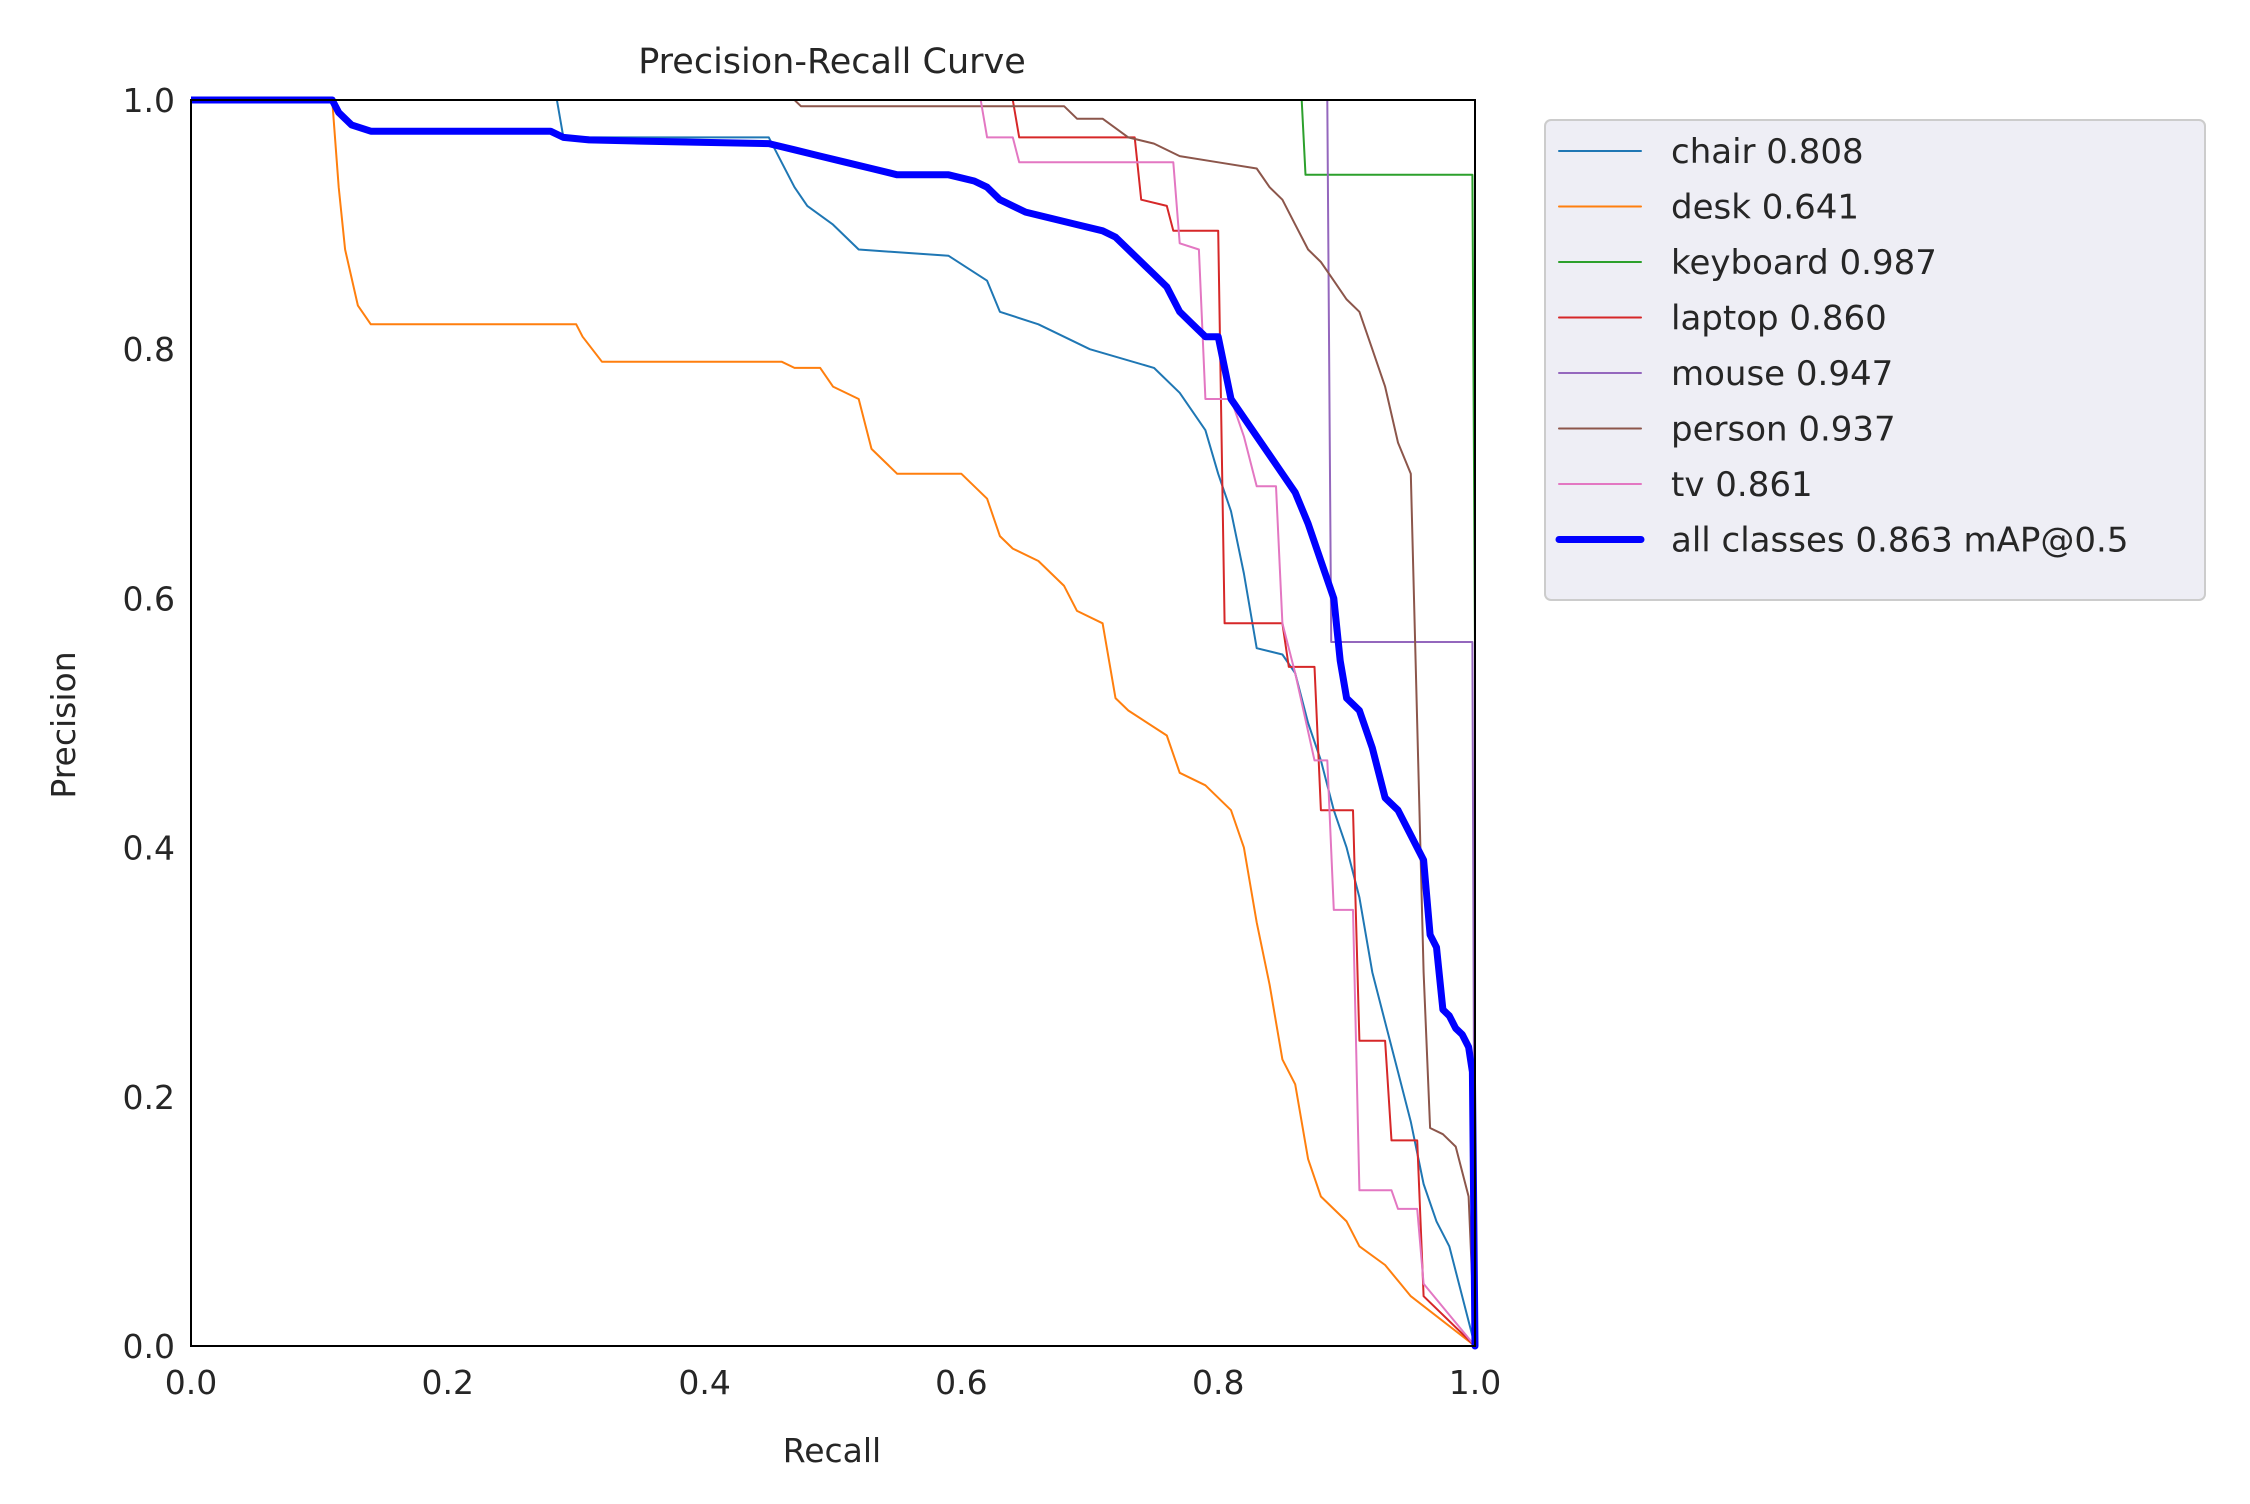  What do you see at coordinates (1899, 541) in the screenshot?
I see `legend-label: all classes 0.863 mAP@0.5` at bounding box center [1899, 541].